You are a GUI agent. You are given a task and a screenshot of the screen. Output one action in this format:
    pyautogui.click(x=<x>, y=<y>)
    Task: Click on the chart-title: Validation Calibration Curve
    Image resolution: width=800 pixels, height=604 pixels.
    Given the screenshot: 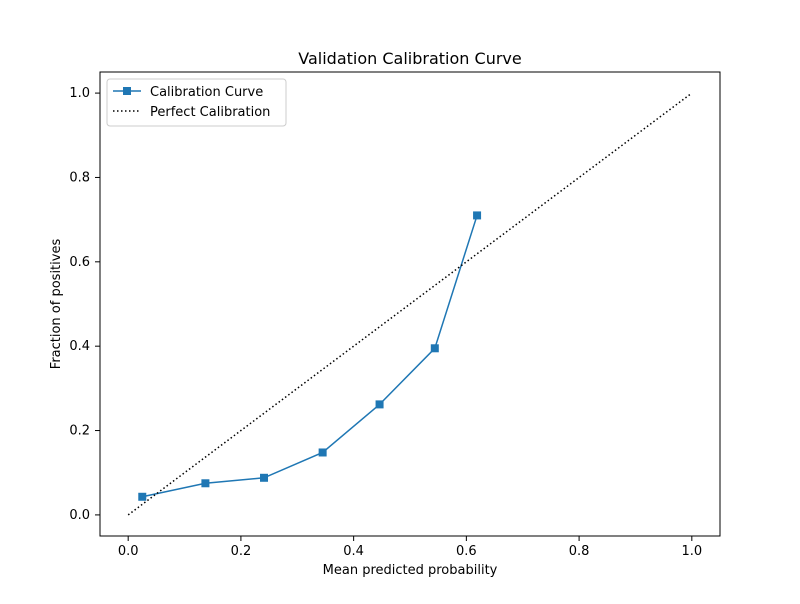 What is the action you would take?
    pyautogui.click(x=409, y=58)
    